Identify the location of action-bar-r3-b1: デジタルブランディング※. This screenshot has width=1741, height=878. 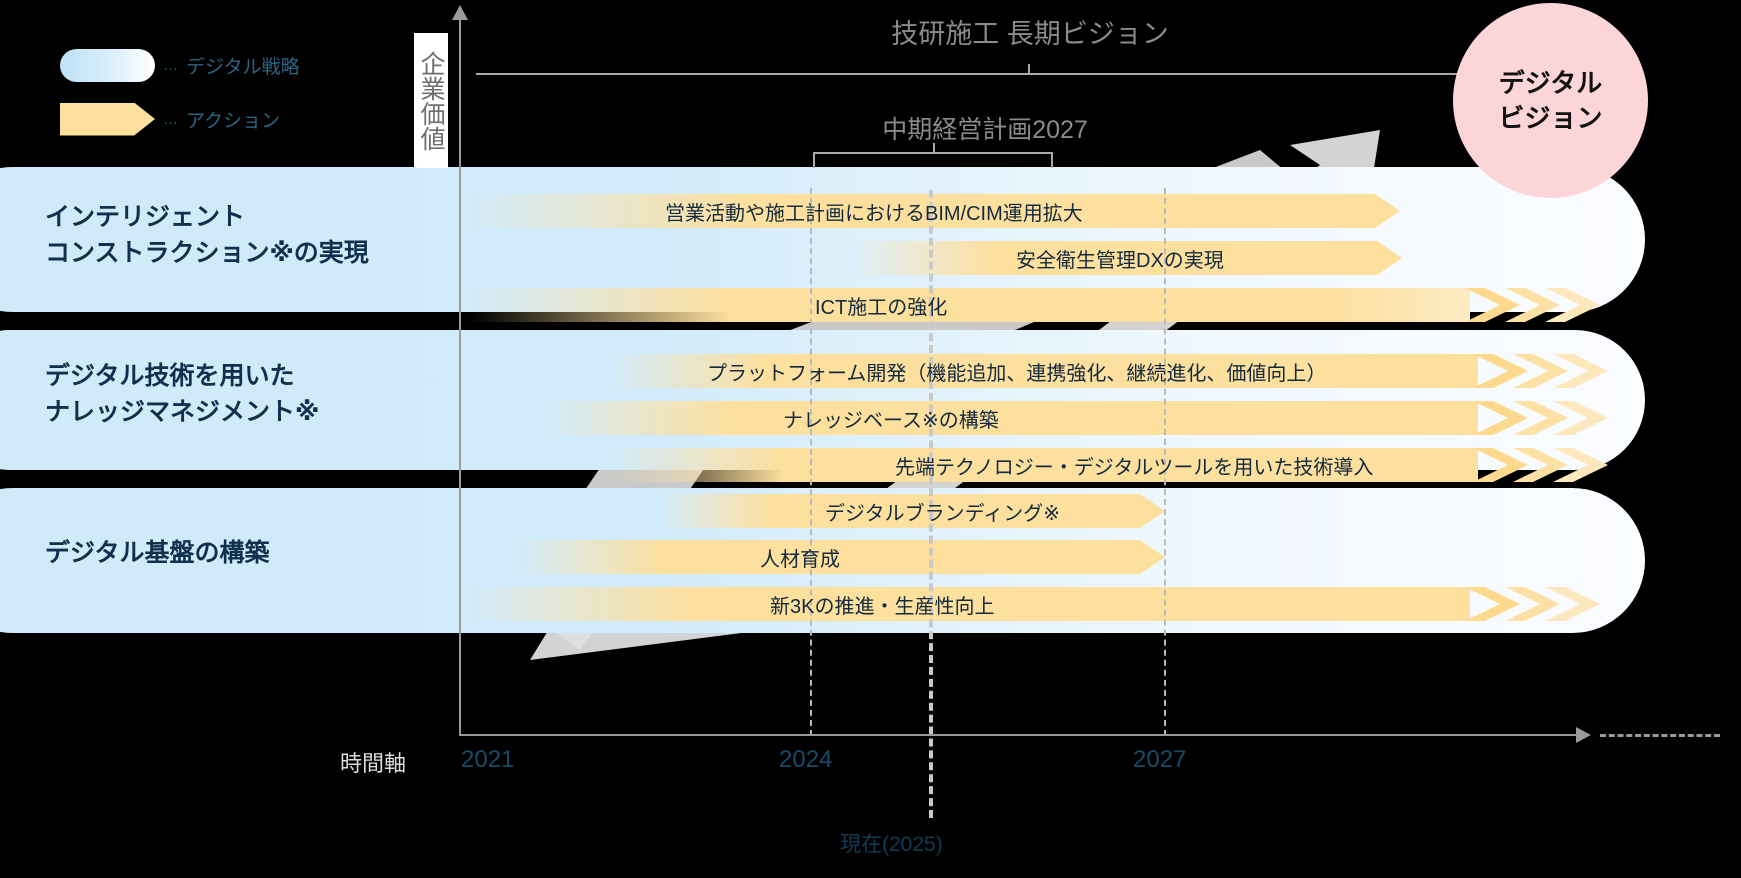
(912, 511).